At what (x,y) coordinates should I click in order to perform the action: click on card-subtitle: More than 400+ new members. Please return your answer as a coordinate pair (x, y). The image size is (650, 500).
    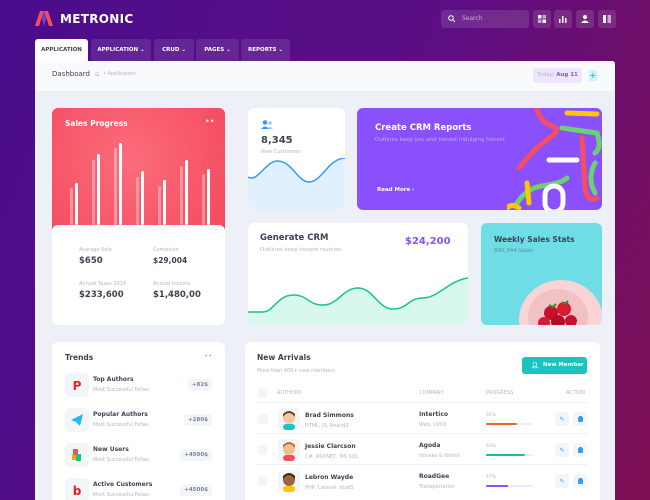
    Looking at the image, I should click on (296, 371).